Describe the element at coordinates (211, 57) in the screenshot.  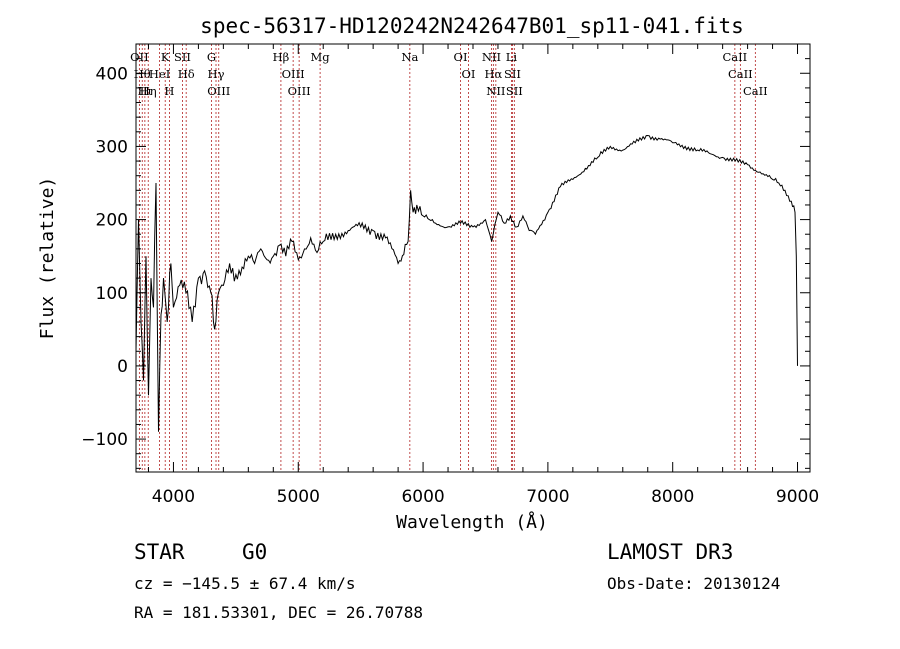
I see `line-label: G` at that location.